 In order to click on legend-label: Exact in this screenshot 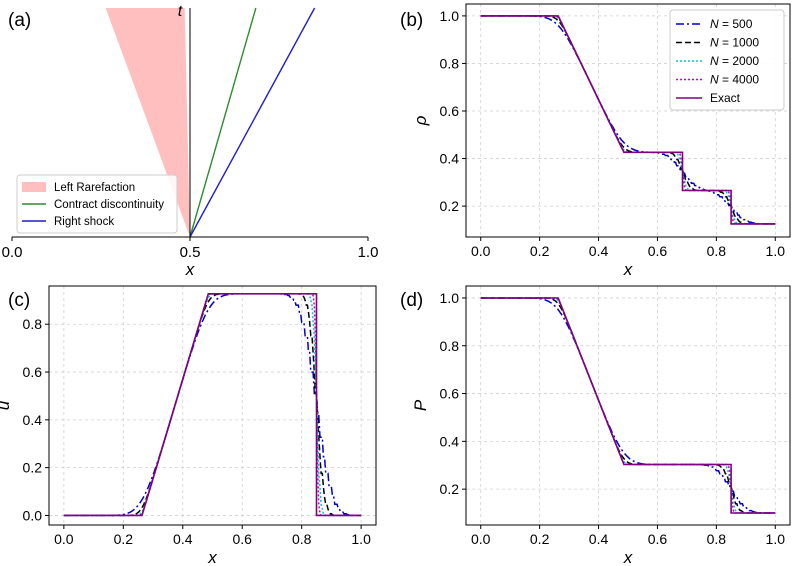, I will do `click(725, 98)`.